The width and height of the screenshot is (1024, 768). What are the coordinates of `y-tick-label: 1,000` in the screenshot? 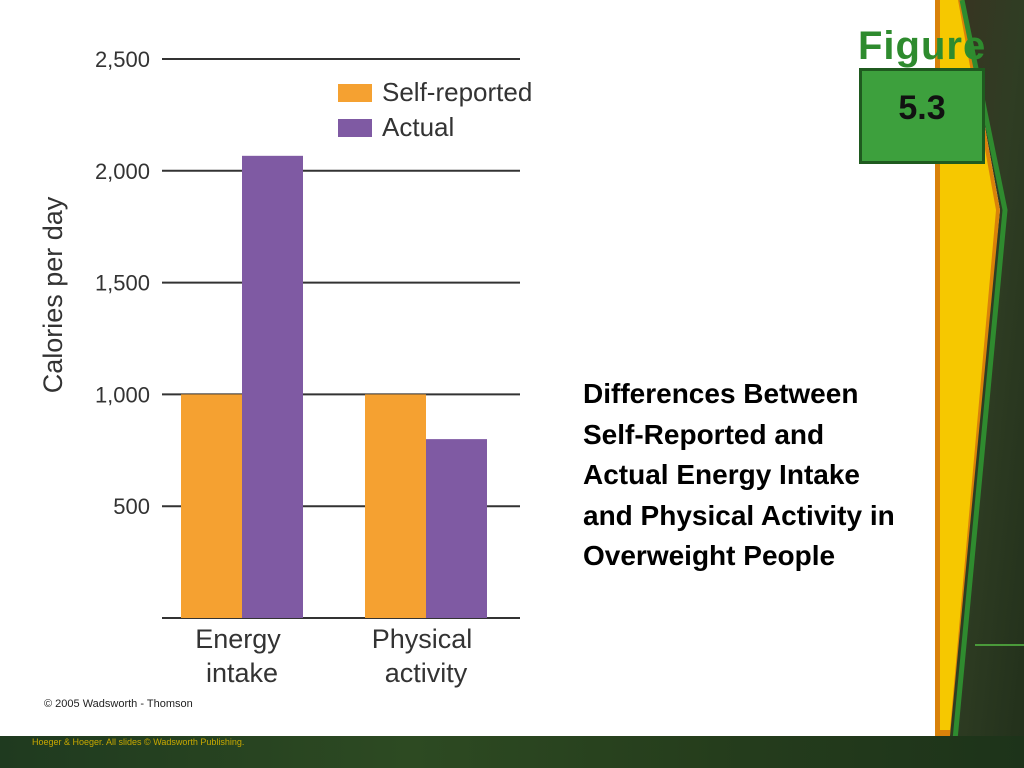 It's located at (122, 394).